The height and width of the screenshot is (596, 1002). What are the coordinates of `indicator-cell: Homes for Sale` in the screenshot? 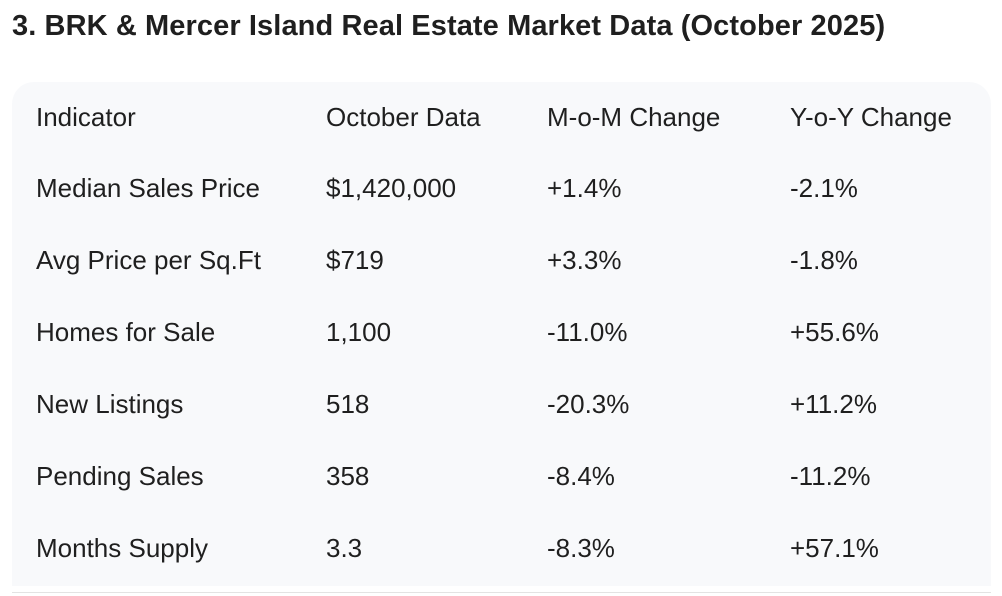 It's located at (126, 331).